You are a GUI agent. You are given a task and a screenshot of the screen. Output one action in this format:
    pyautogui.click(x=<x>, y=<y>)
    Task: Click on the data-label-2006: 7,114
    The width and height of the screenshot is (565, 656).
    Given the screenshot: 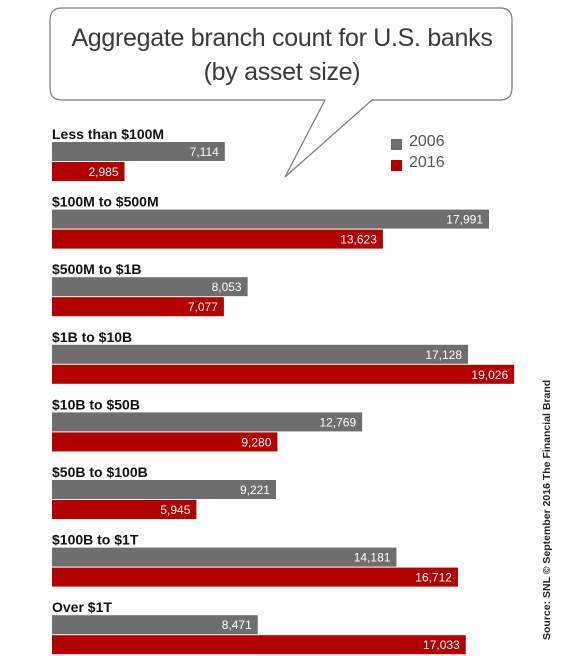 What is the action you would take?
    pyautogui.click(x=204, y=152)
    